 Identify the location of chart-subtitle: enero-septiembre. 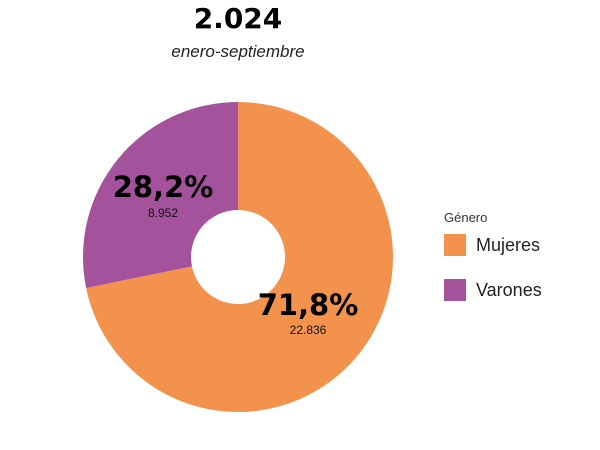
(238, 51).